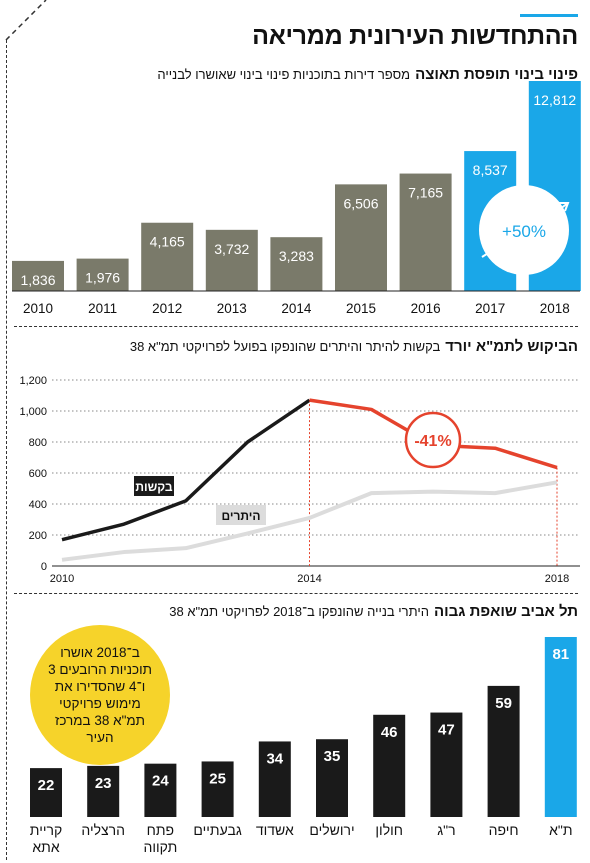 The height and width of the screenshot is (863, 590). What do you see at coordinates (549, 15) in the screenshot?
I see `title-accent-line` at bounding box center [549, 15].